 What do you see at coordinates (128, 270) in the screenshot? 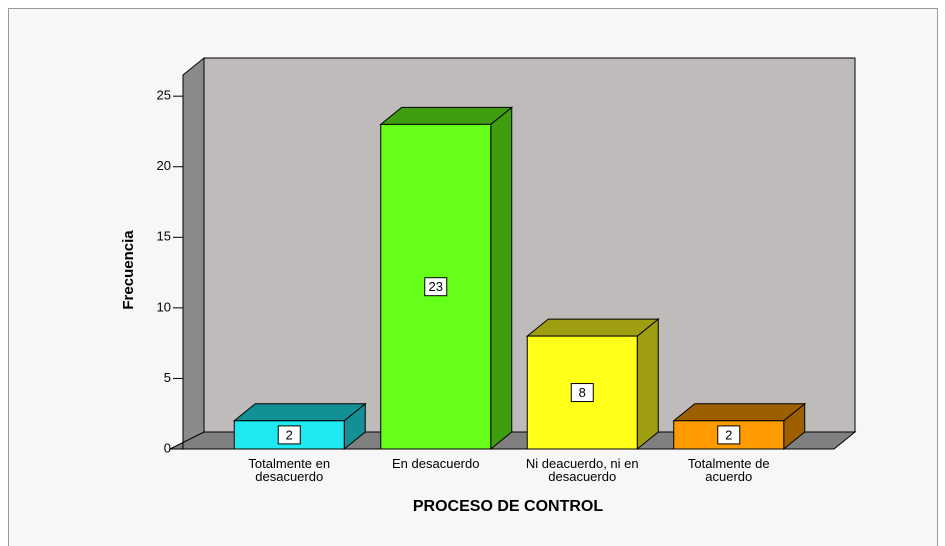
I see `y-axis-label: Frecuencia` at bounding box center [128, 270].